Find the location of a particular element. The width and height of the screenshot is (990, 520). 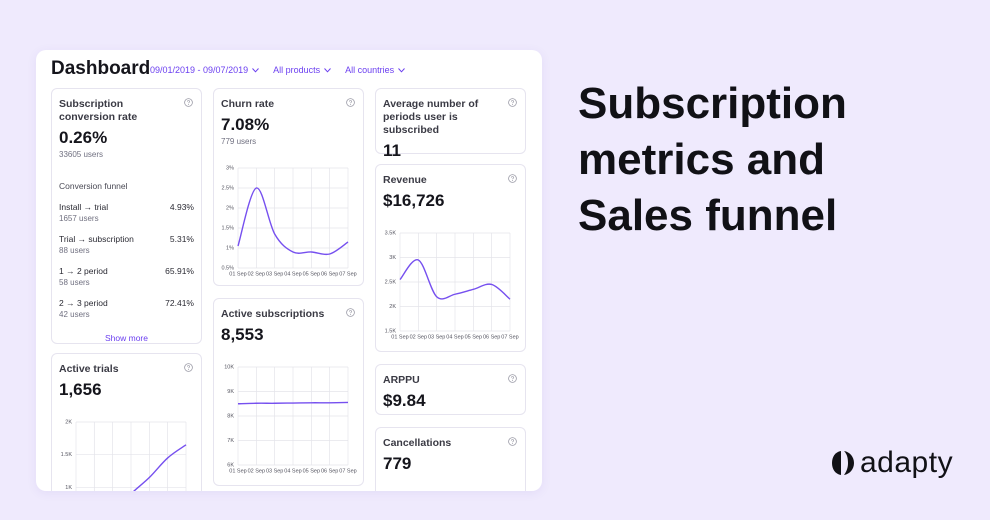

brand-logo is located at coordinates (843, 463).